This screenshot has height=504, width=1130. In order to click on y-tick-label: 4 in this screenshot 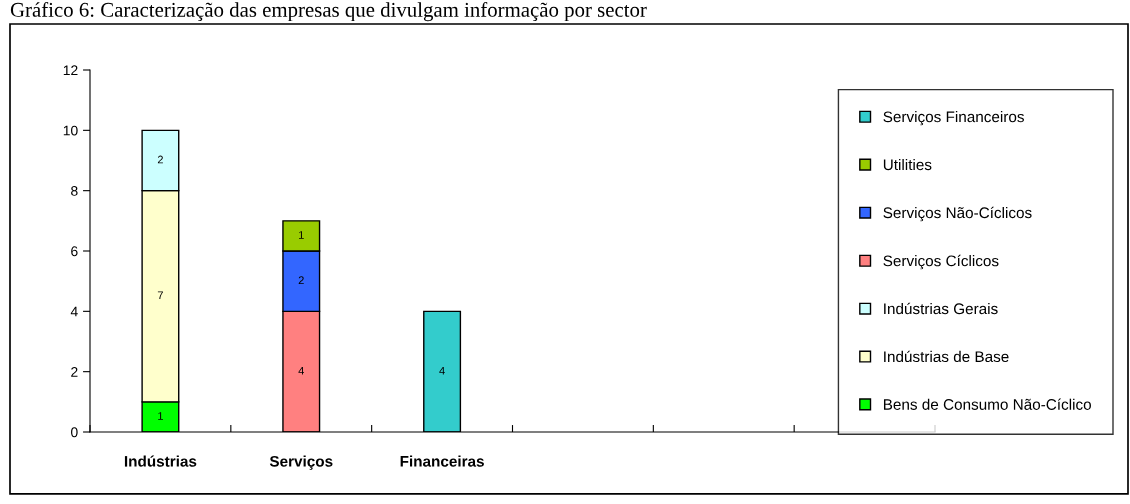, I will do `click(74, 311)`.